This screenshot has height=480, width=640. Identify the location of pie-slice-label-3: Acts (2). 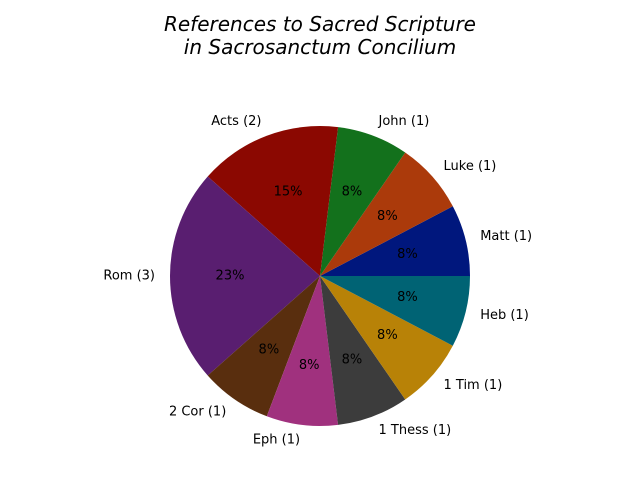
(236, 121).